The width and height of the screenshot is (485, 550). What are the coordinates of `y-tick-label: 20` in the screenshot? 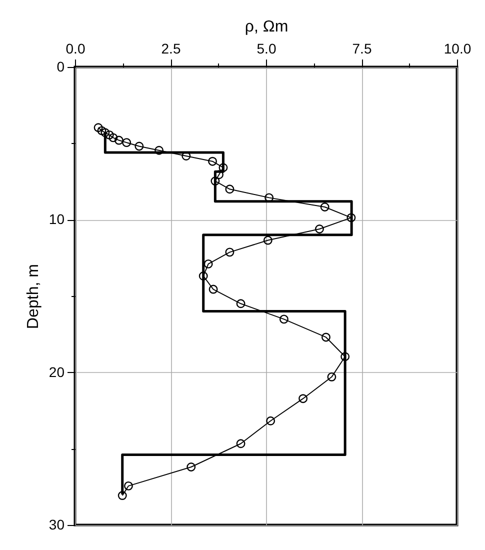 It's located at (56, 372).